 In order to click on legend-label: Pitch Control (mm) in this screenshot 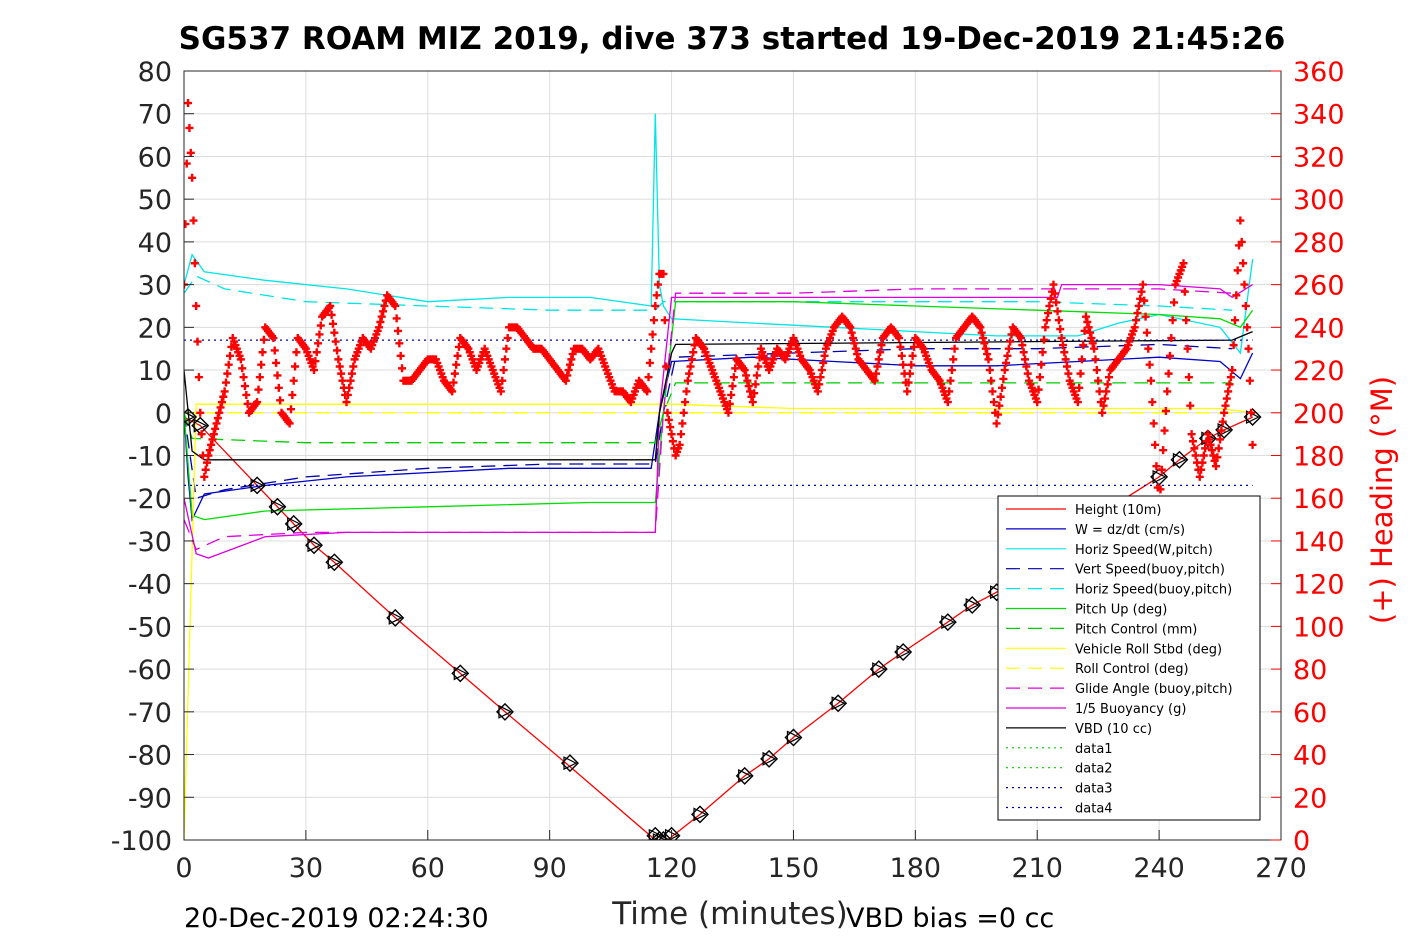, I will do `click(1136, 629)`.